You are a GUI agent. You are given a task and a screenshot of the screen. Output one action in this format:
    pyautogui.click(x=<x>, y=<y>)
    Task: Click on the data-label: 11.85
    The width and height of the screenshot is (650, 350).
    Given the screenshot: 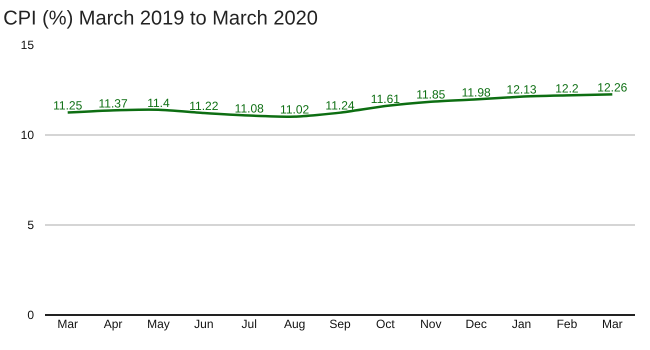 What is the action you would take?
    pyautogui.click(x=431, y=95)
    